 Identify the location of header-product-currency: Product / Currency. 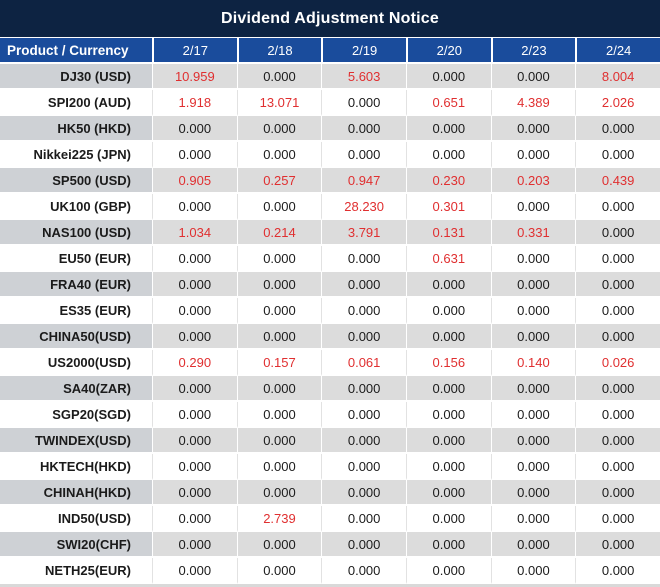
(76, 51).